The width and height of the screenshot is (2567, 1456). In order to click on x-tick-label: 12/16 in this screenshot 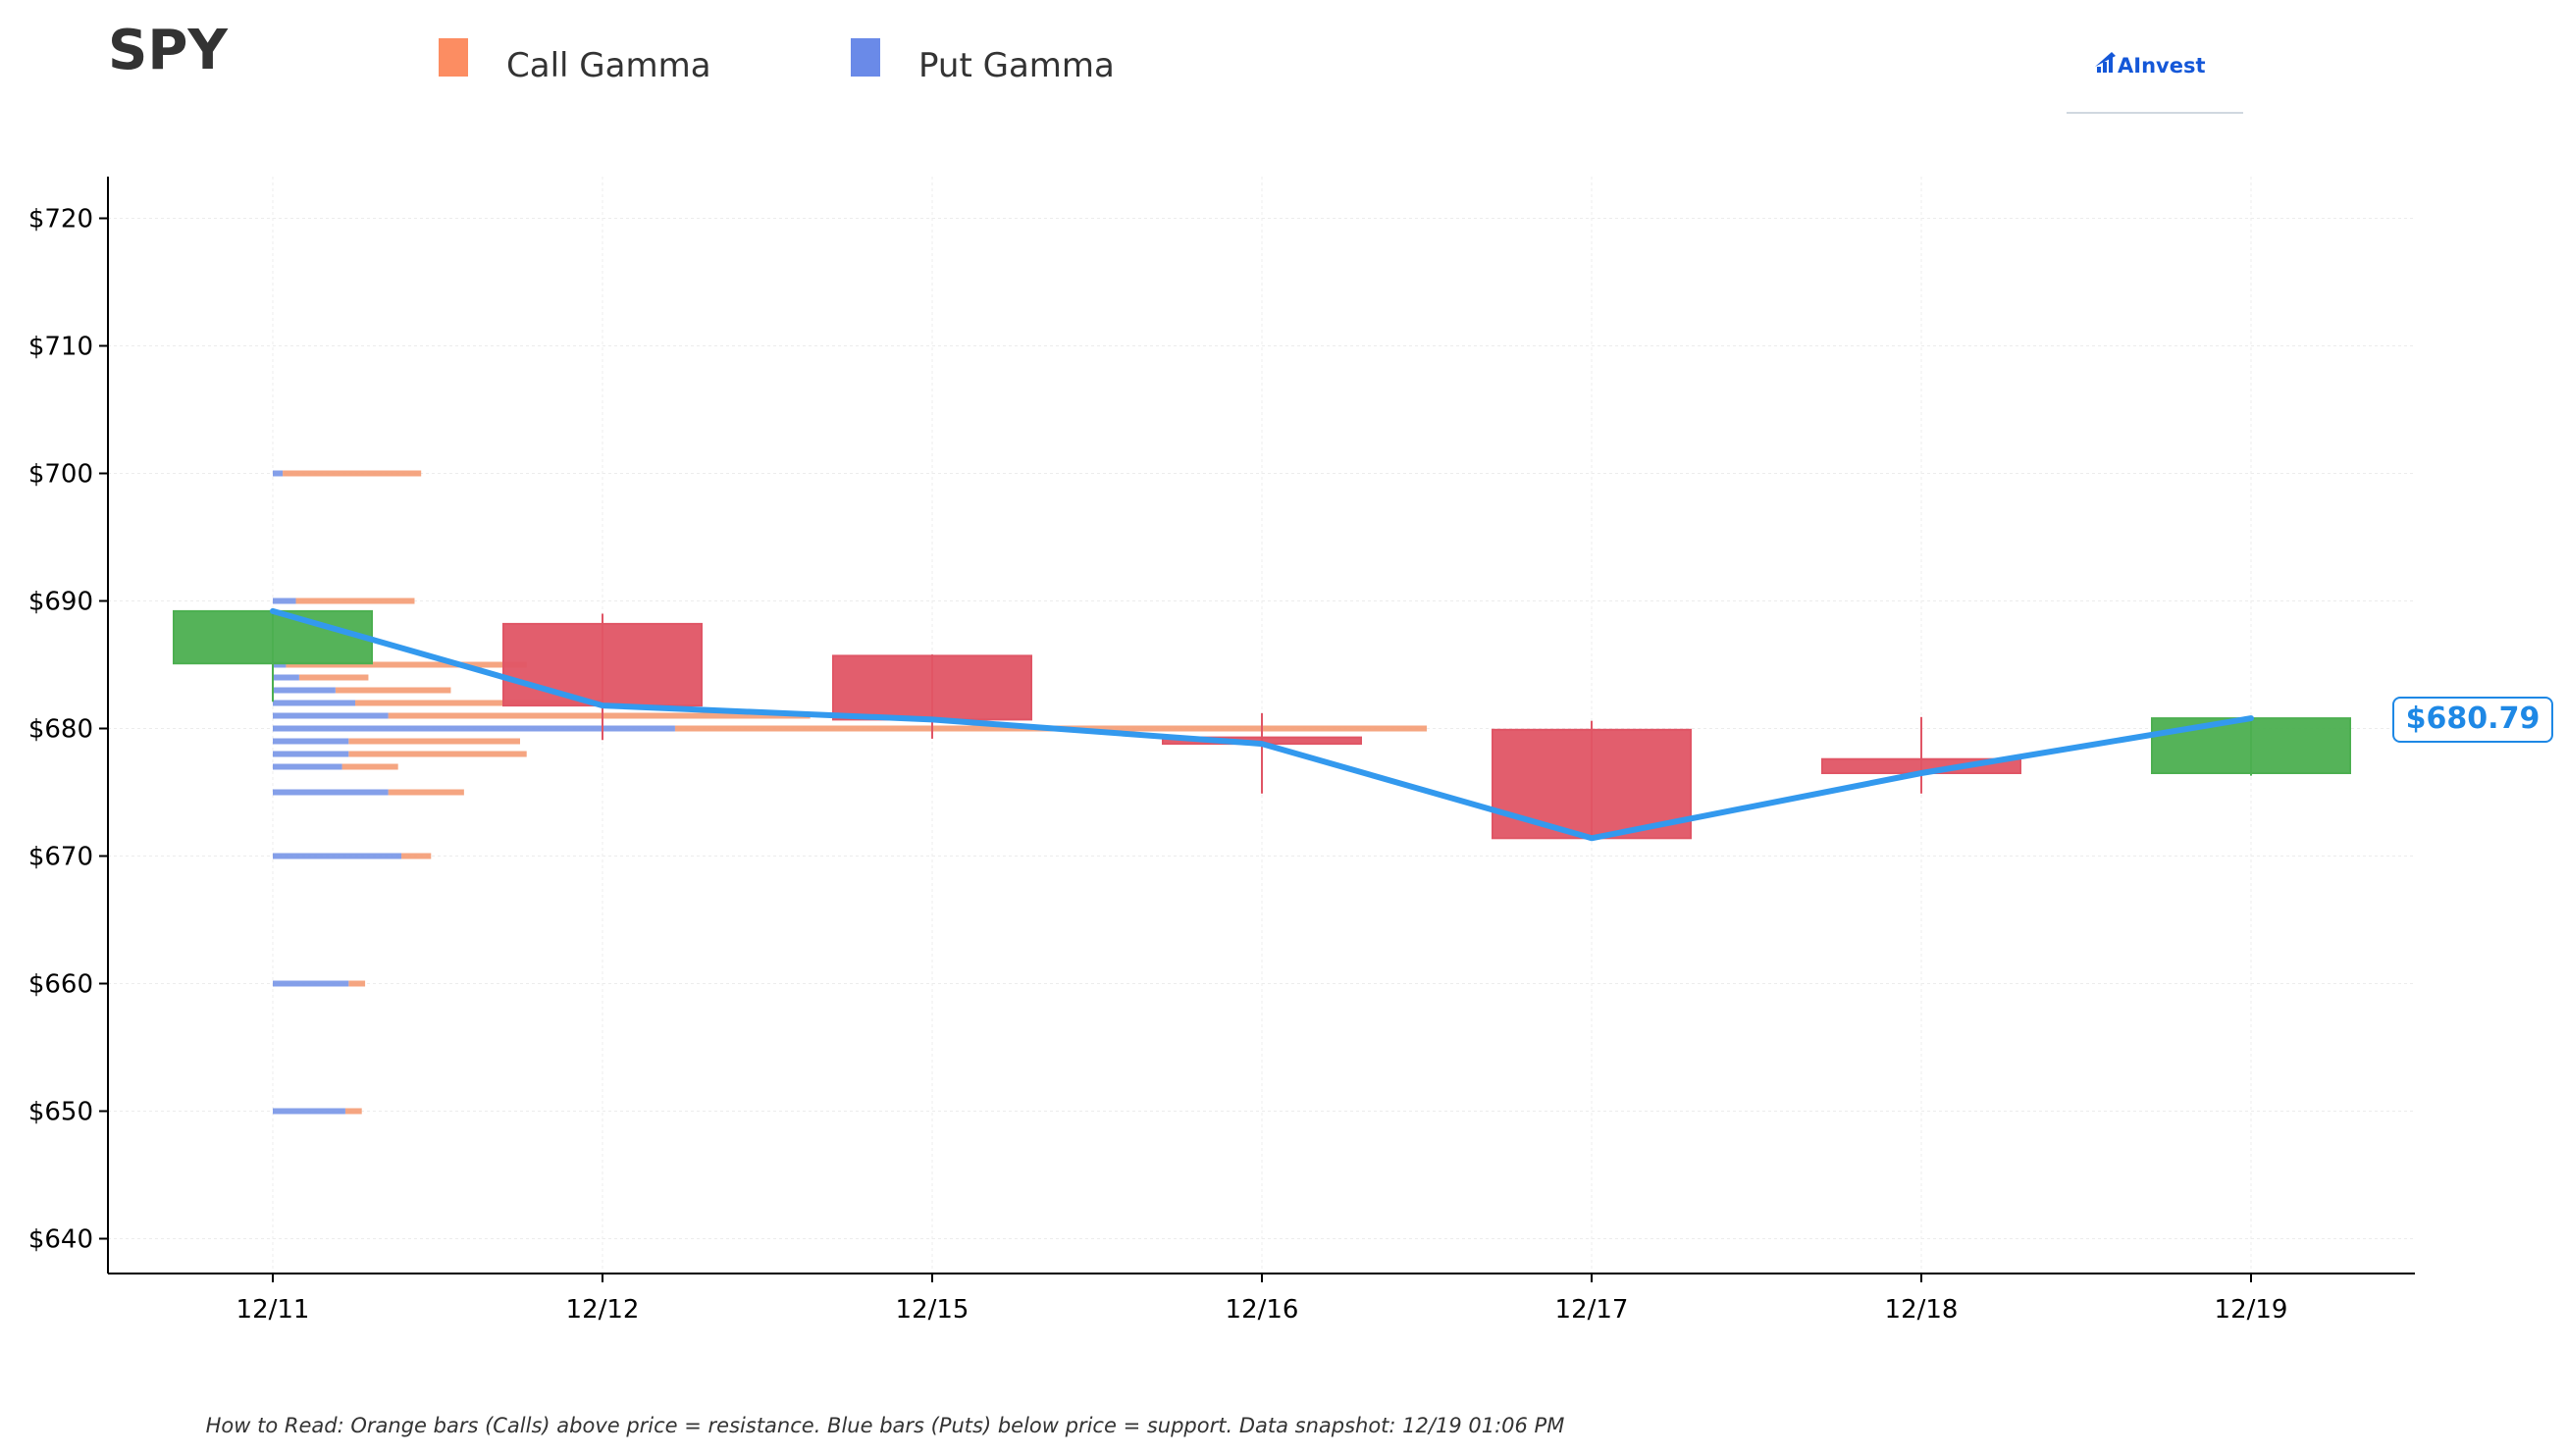, I will do `click(1262, 1310)`.